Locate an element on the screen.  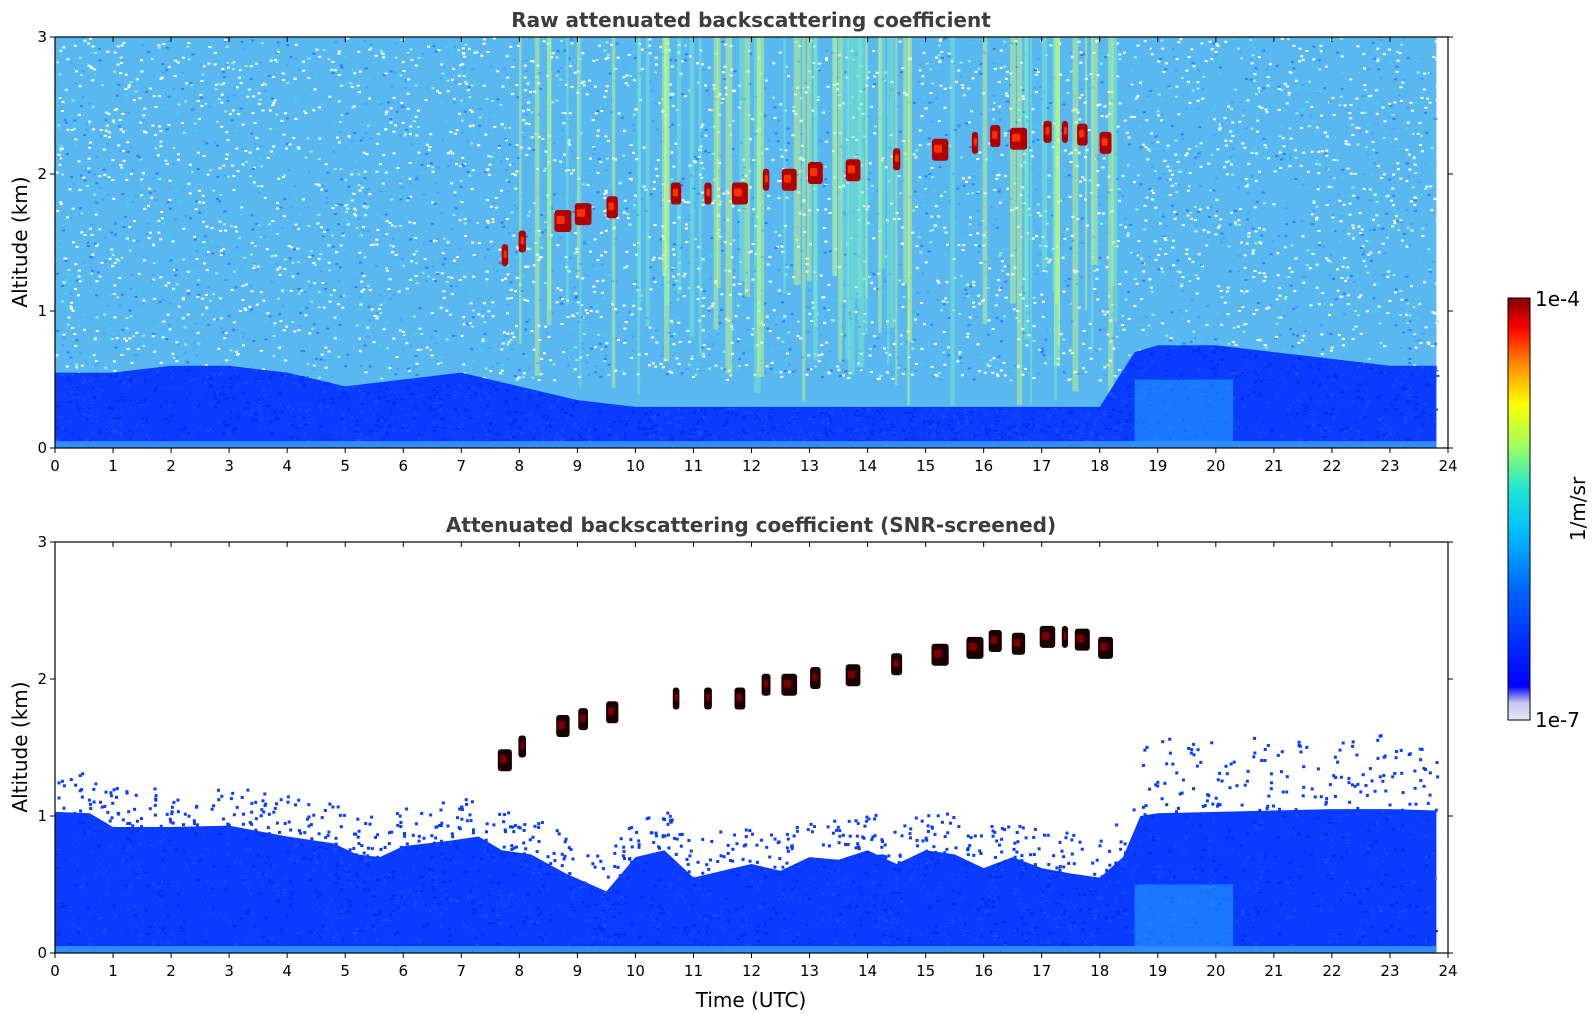
x-tick-label: 4 is located at coordinates (287, 466).